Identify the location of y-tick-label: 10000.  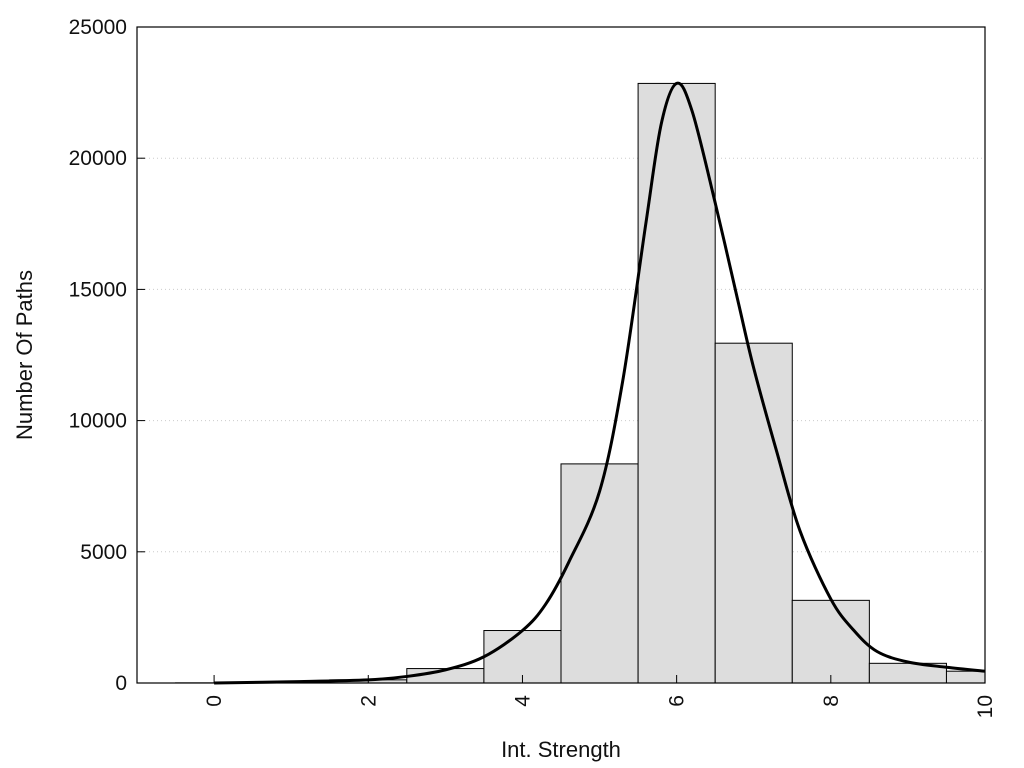
(98, 421).